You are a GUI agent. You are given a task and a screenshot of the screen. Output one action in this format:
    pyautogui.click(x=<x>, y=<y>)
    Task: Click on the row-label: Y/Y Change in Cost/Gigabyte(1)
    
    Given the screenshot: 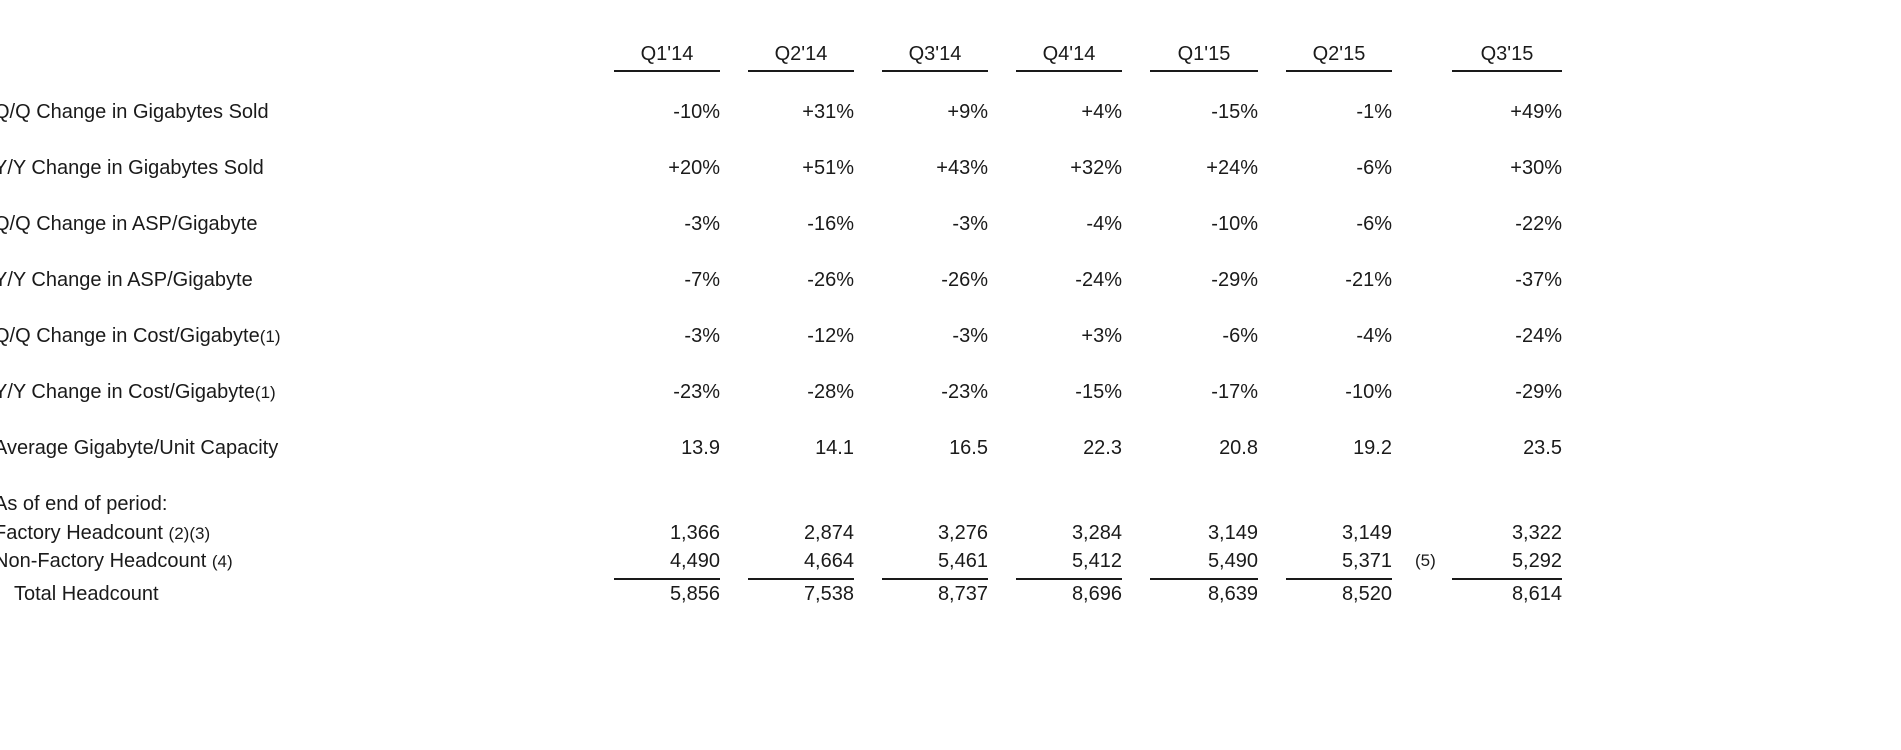 What is the action you would take?
    pyautogui.click(x=138, y=392)
    